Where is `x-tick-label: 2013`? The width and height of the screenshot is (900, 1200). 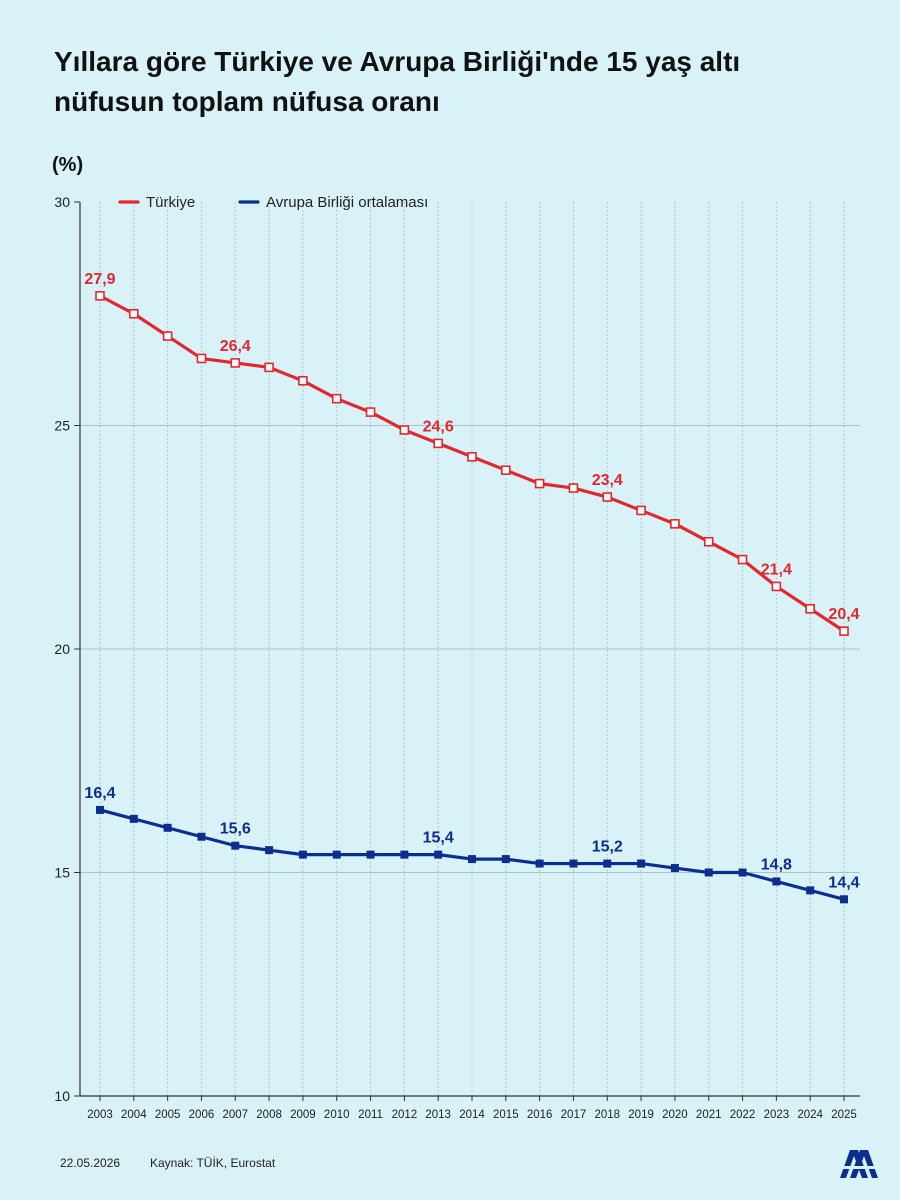
x-tick-label: 2013 is located at coordinates (438, 1115).